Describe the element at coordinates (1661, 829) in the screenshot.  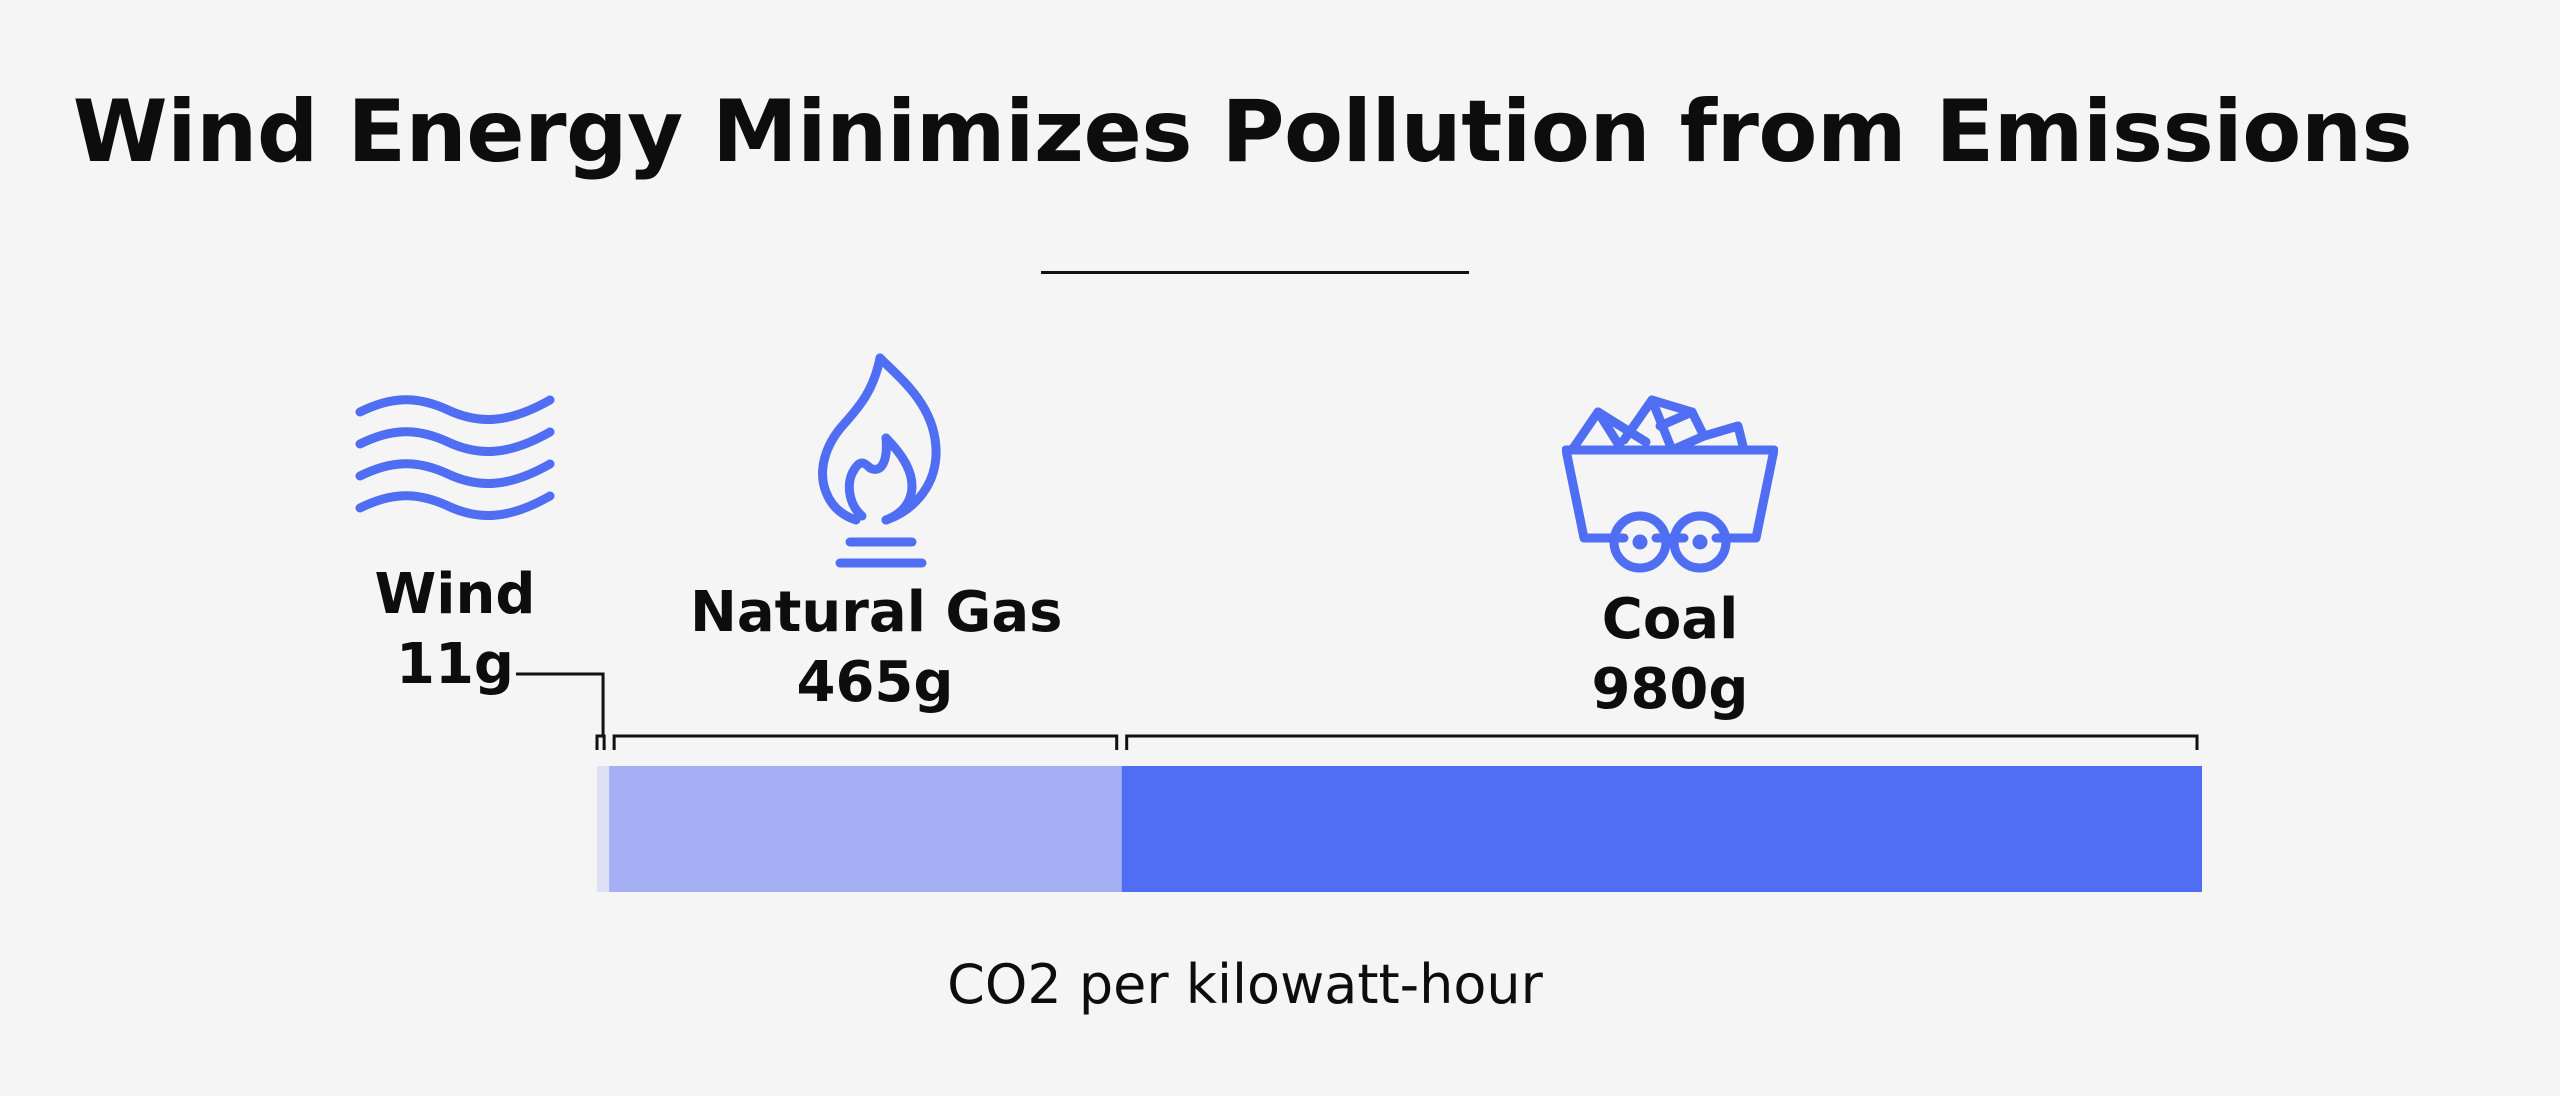
I see `bar-segment-coal` at that location.